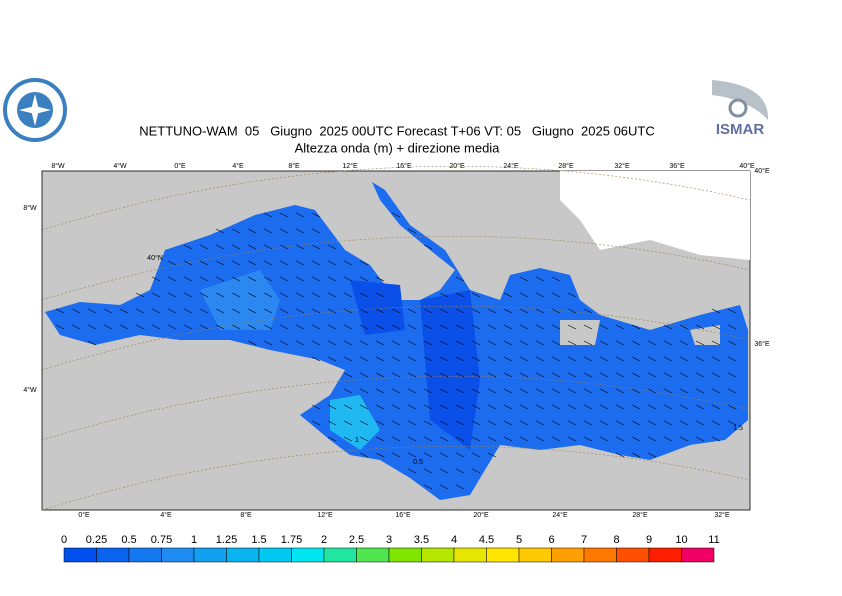 Image resolution: width=842 pixels, height=596 pixels. What do you see at coordinates (194, 540) in the screenshot?
I see `legend-label: 1` at bounding box center [194, 540].